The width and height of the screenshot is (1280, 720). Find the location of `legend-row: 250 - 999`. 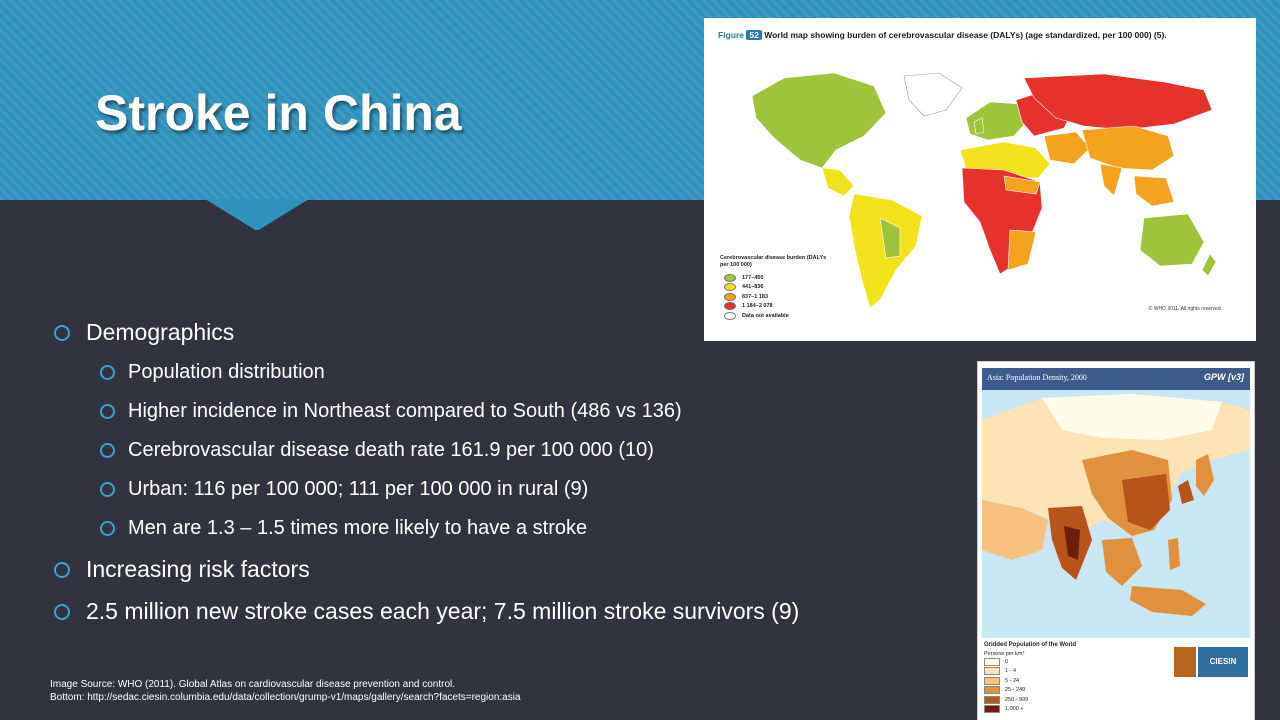

legend-row: 250 - 999 is located at coordinates (1030, 700).